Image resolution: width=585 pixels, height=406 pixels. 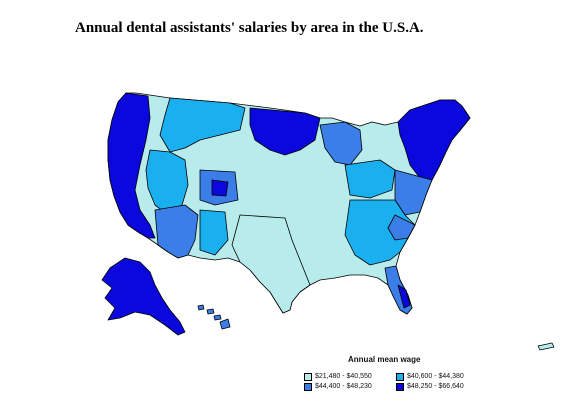 I want to click on legend-item-3: $44,400 - $48,230, so click(x=350, y=386).